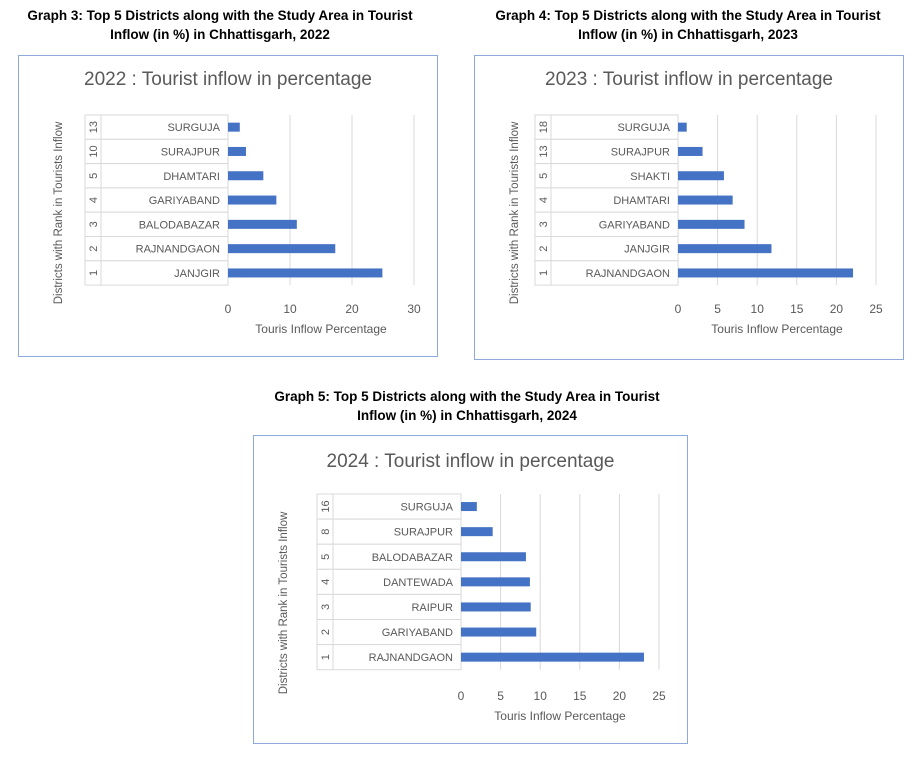 This screenshot has width=919, height=768. What do you see at coordinates (414, 309) in the screenshot?
I see `x-tick-label: 30` at bounding box center [414, 309].